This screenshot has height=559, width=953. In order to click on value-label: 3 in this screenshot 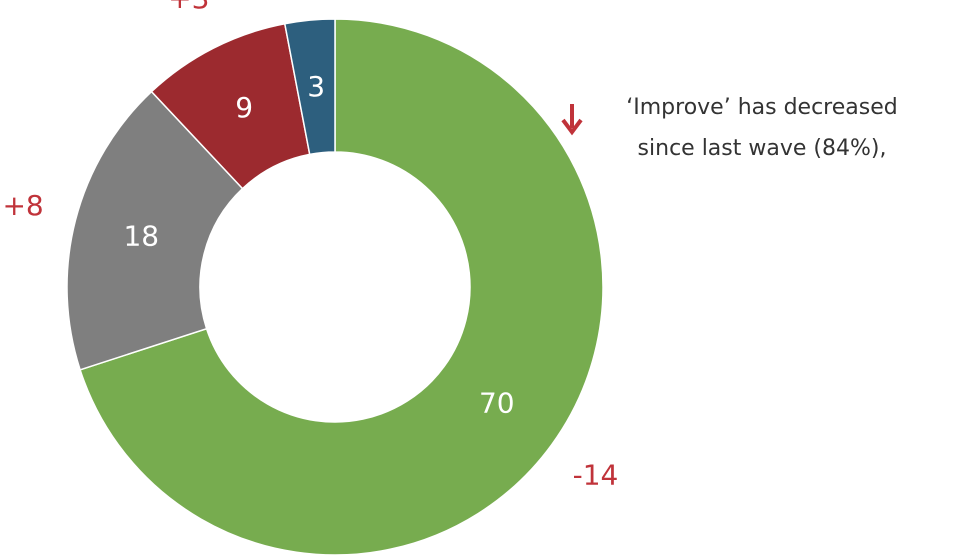, I will do `click(316, 86)`.